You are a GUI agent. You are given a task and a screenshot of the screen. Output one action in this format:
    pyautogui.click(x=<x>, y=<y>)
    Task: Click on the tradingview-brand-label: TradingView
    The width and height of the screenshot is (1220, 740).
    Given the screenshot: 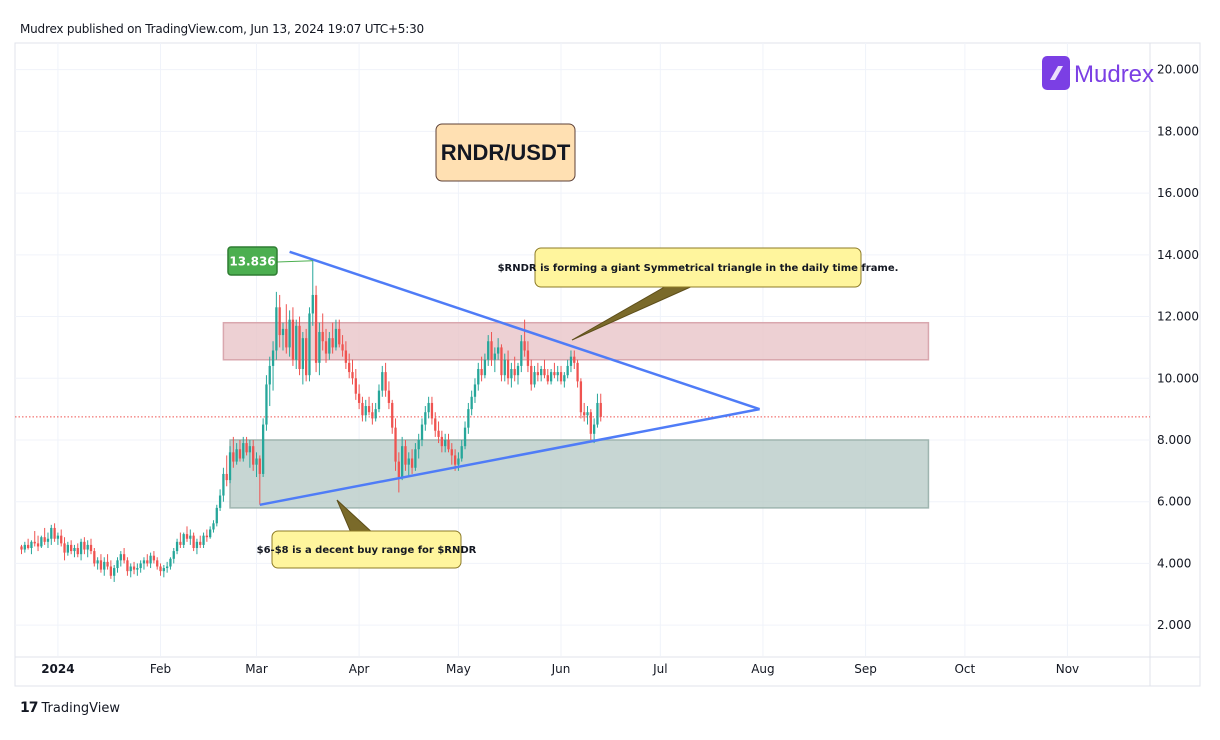 What is the action you would take?
    pyautogui.click(x=81, y=708)
    